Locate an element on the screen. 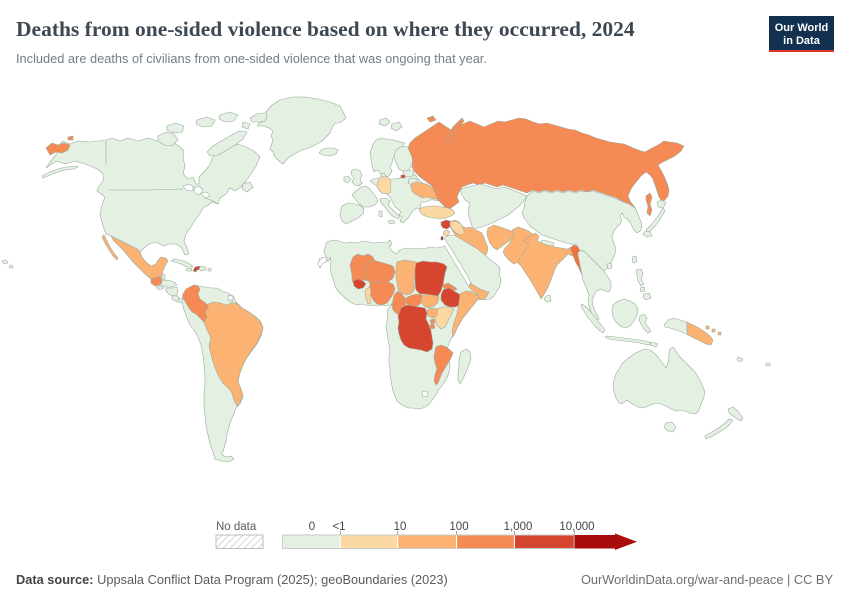 The height and width of the screenshot is (600, 850). svg-text: 10,000 is located at coordinates (576, 527).